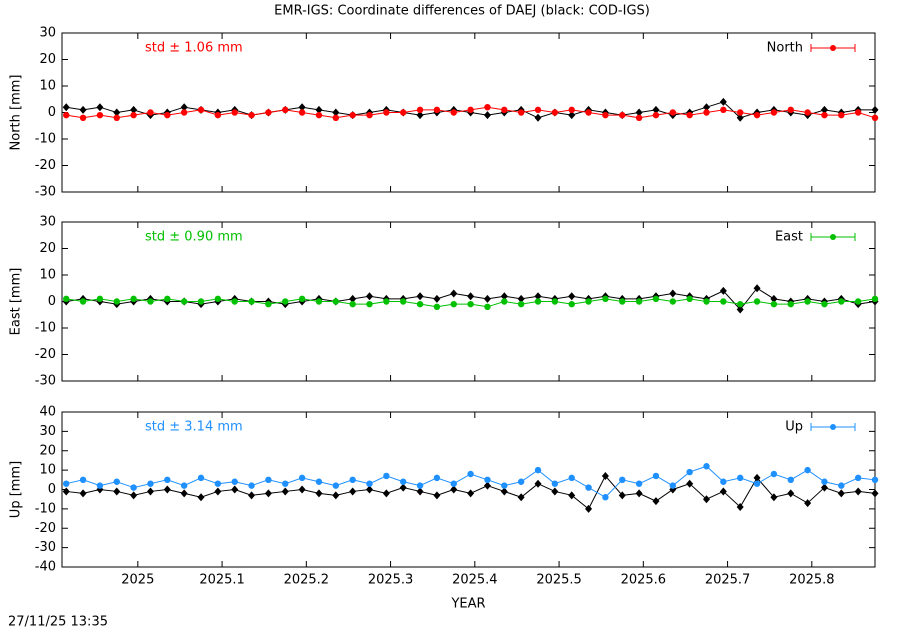 This screenshot has height=630, width=900. What do you see at coordinates (16, 489) in the screenshot?
I see `y-axis-label: Up [mm]` at bounding box center [16, 489].